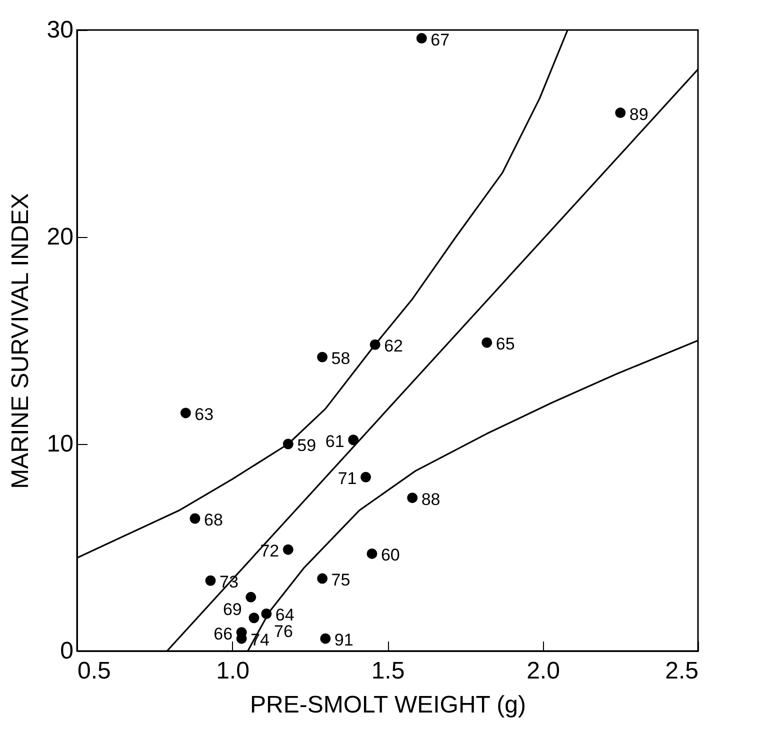 This screenshot has width=763, height=743. Describe the element at coordinates (430, 499) in the screenshot. I see `annotation: 88` at that location.